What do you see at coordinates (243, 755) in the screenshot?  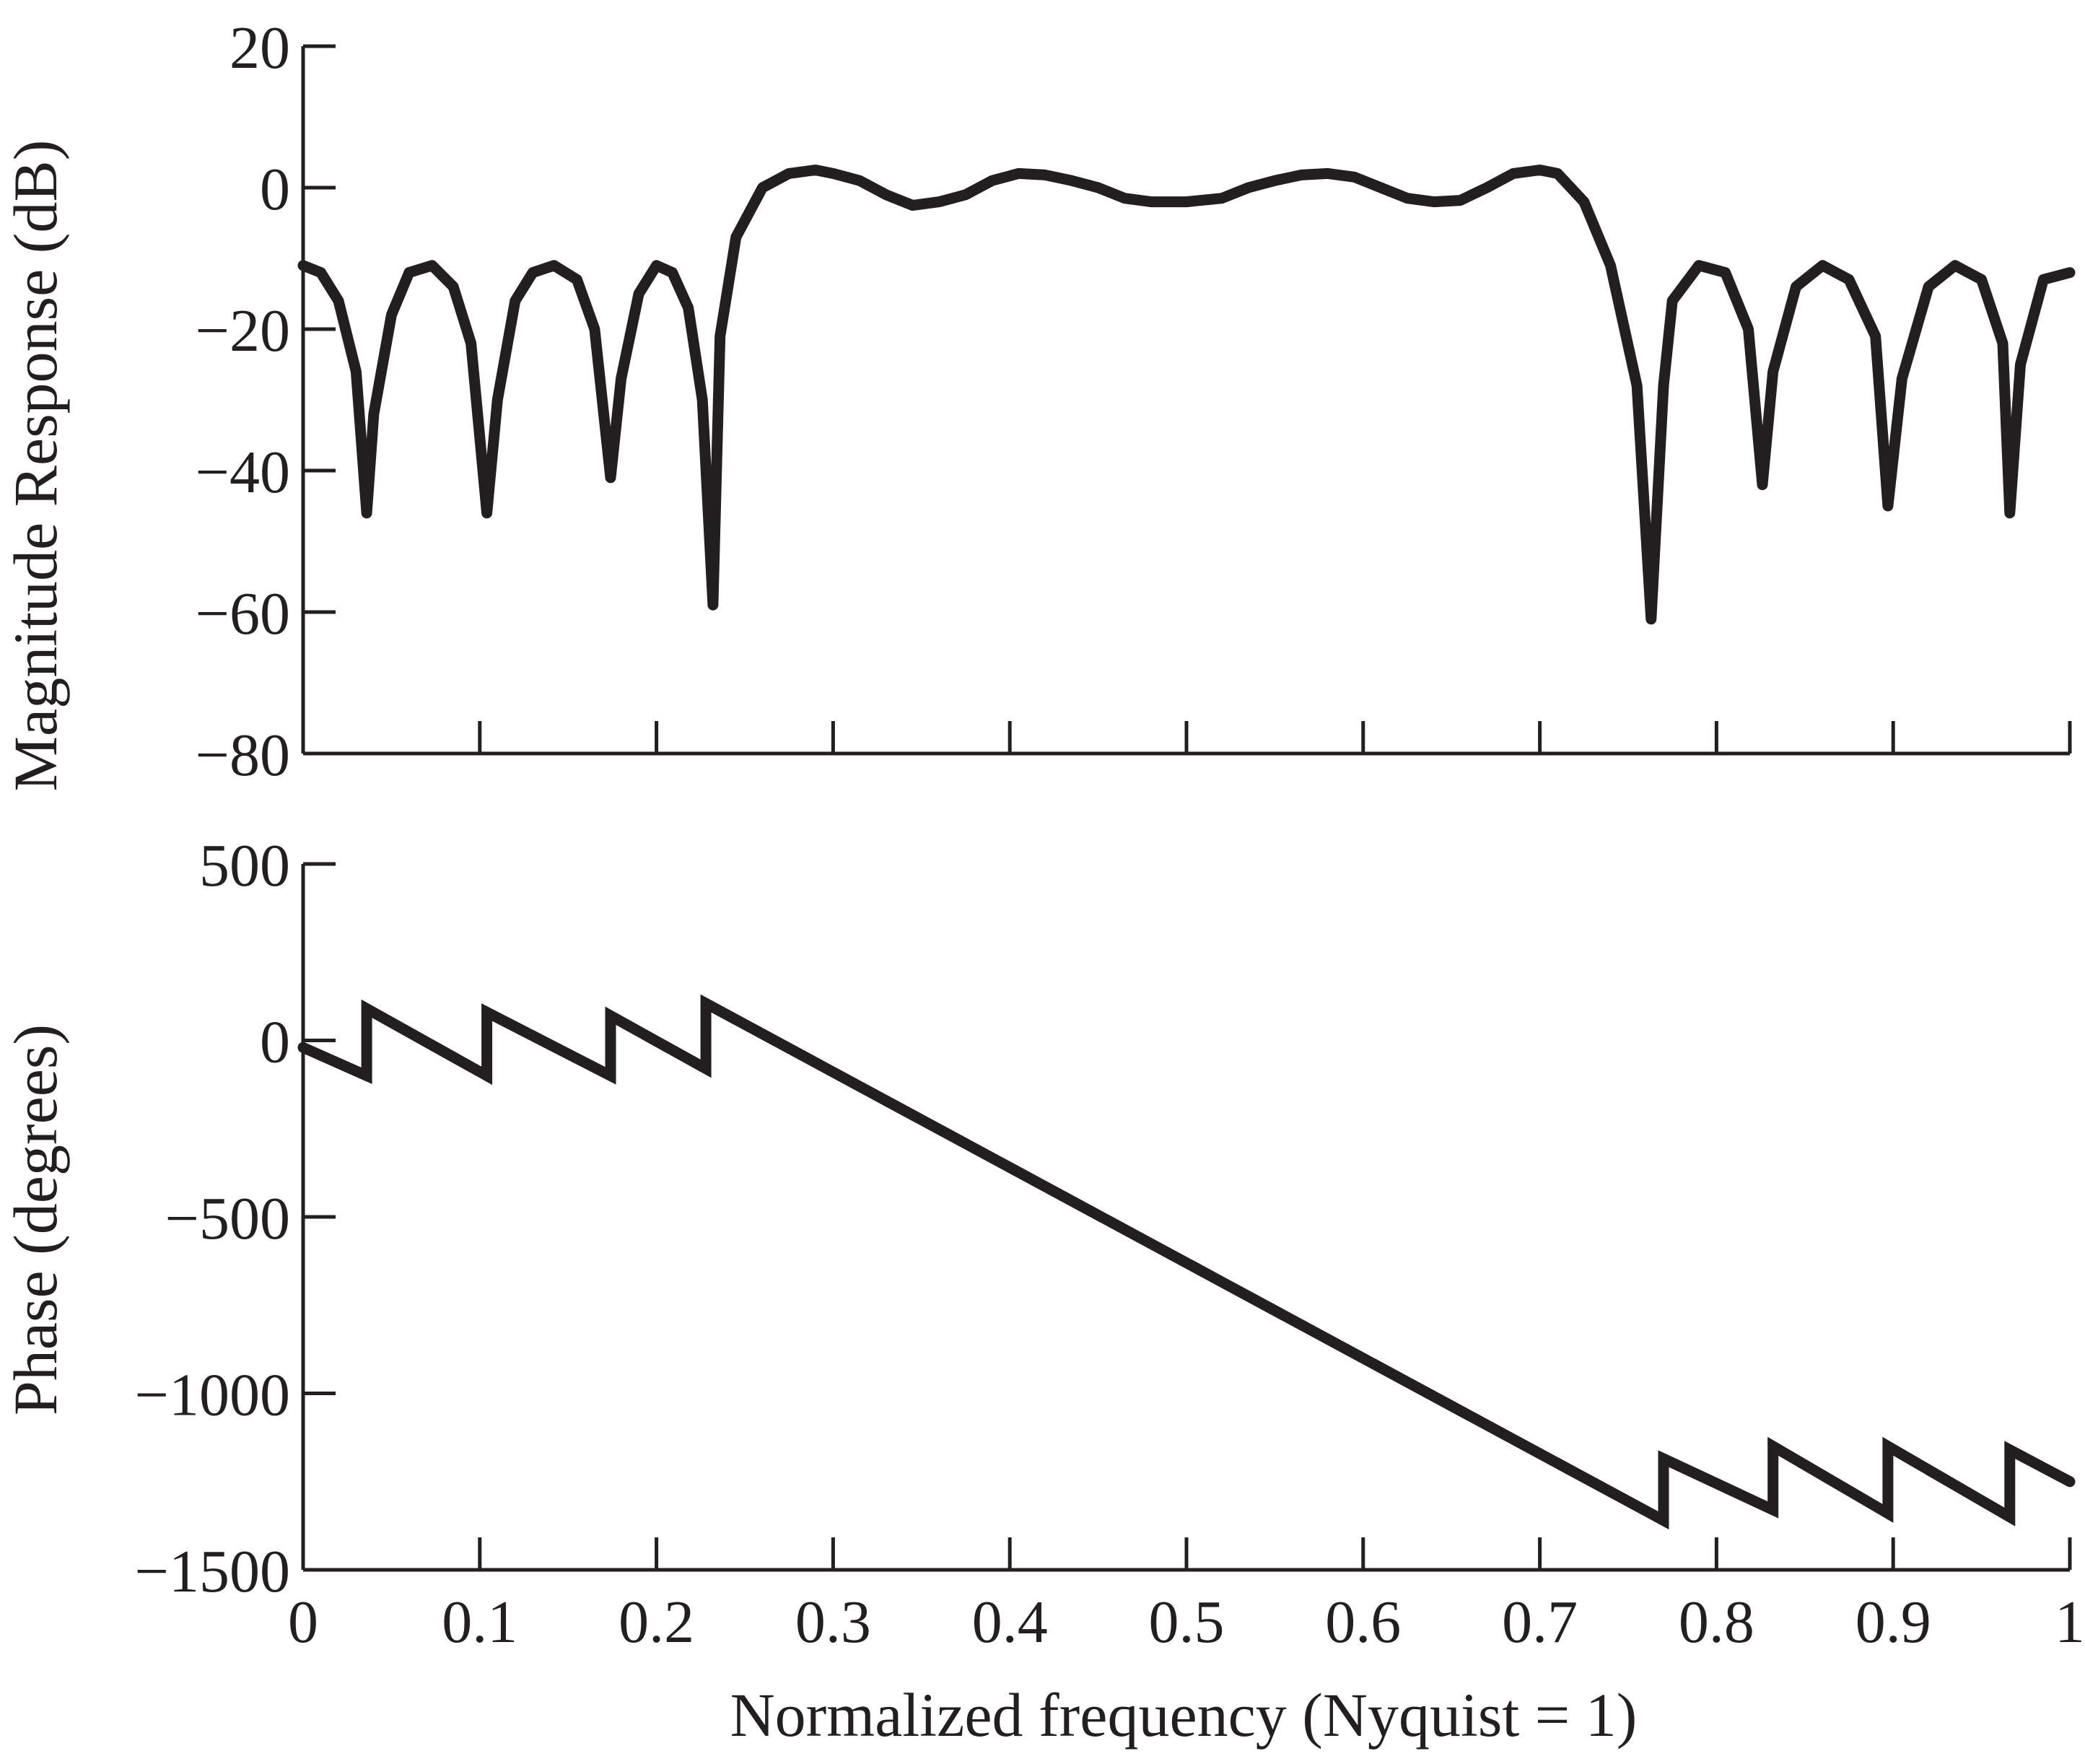 I see `mag-y-tick-label: −80` at bounding box center [243, 755].